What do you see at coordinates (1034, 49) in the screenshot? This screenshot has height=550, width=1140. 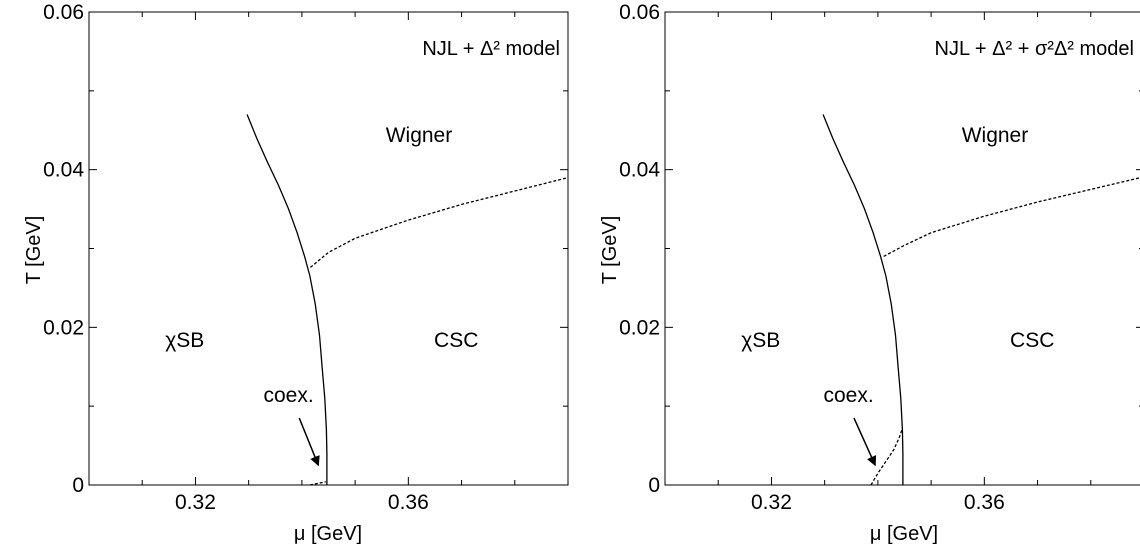 I see `model-label: NJL + Δ² + σ²Δ² model` at bounding box center [1034, 49].